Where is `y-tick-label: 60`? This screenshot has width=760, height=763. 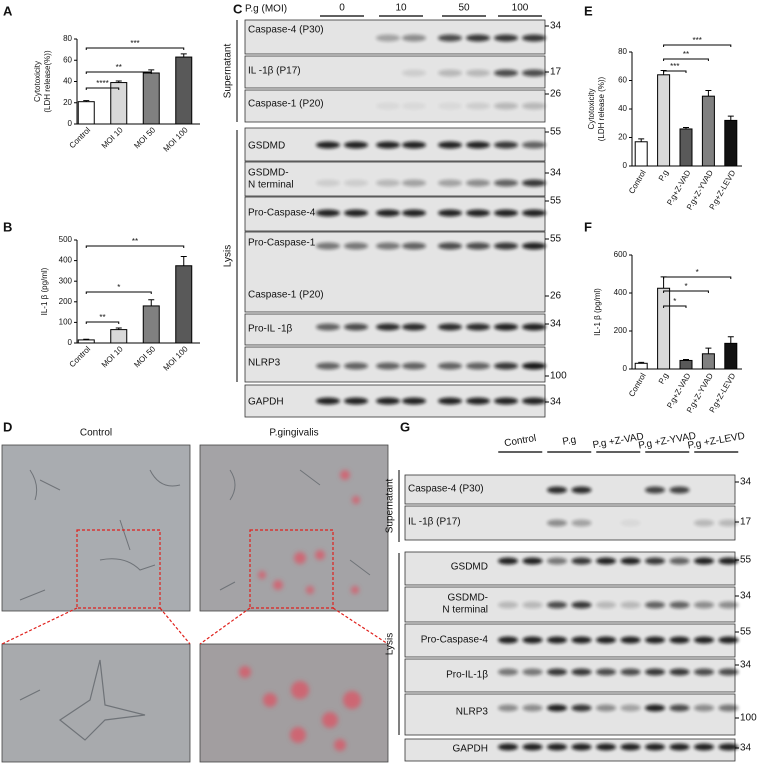
y-tick-label: 60 is located at coordinates (67, 59).